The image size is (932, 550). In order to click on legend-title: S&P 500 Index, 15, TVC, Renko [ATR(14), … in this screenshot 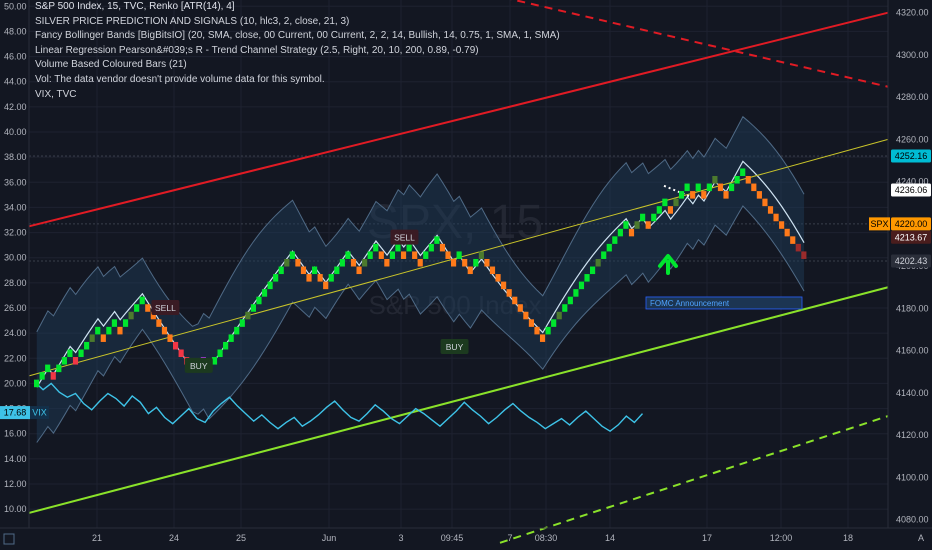, I will do `click(135, 6)`.